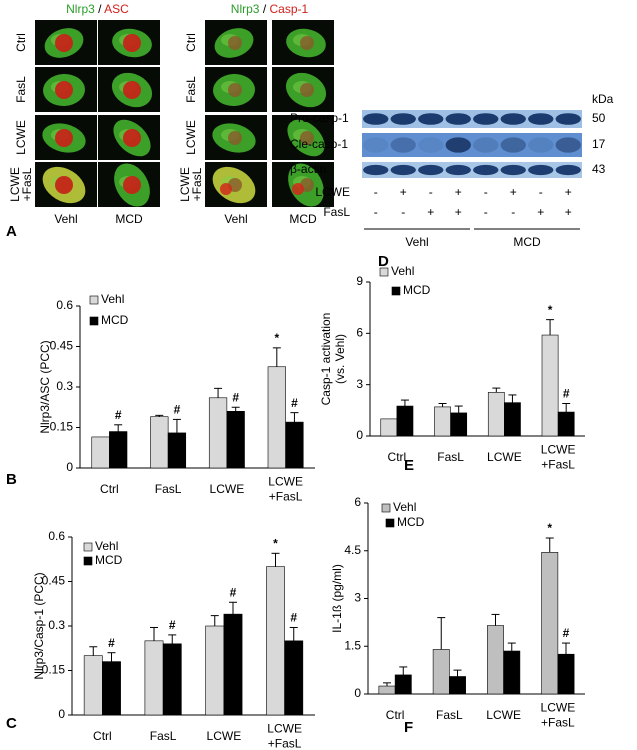 This screenshot has height=750, width=637. Describe the element at coordinates (11, 231) in the screenshot. I see `panel-letter: A` at that location.